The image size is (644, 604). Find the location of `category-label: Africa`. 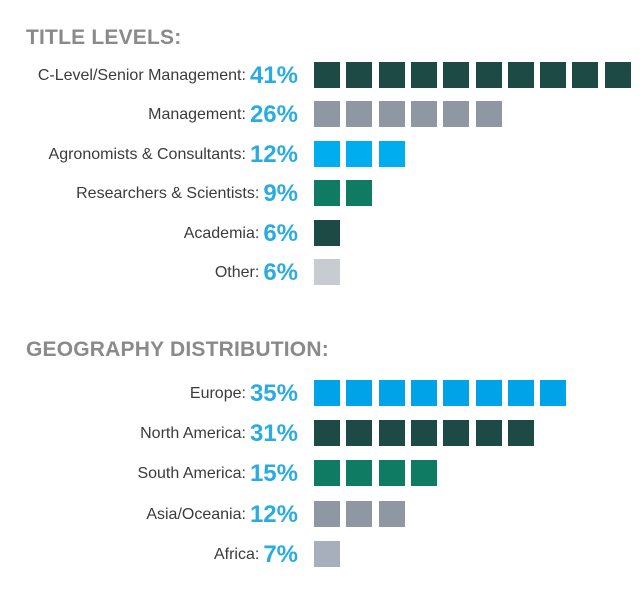

category-label: Africa is located at coordinates (234, 554).